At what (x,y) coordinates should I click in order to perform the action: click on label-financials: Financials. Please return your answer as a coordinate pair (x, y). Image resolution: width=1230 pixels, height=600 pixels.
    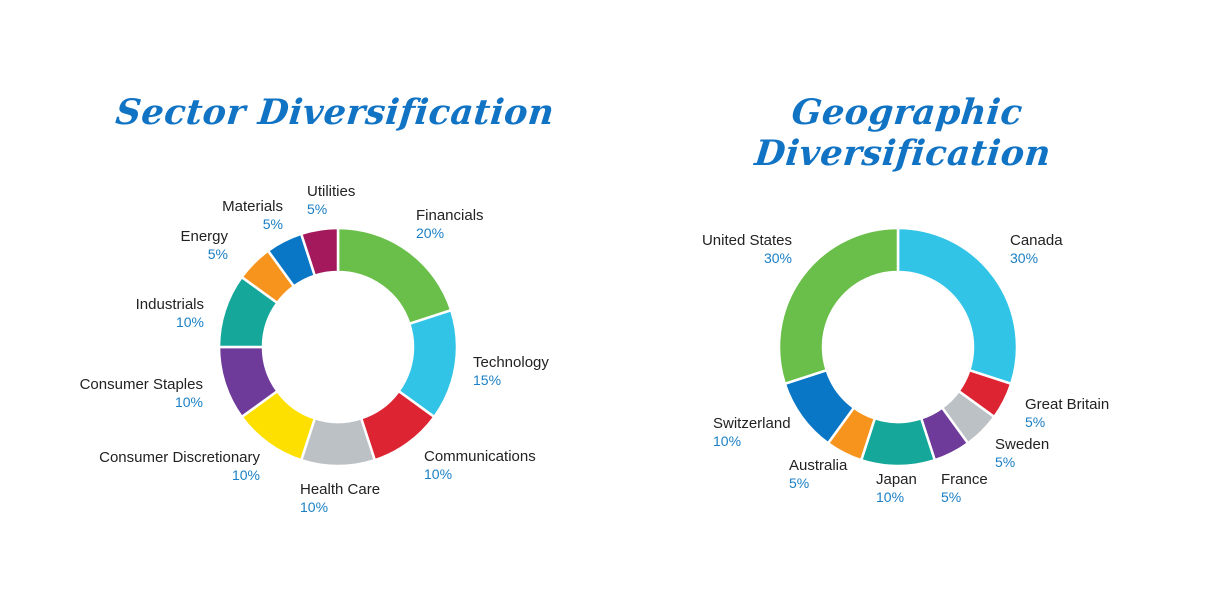
    Looking at the image, I should click on (450, 215).